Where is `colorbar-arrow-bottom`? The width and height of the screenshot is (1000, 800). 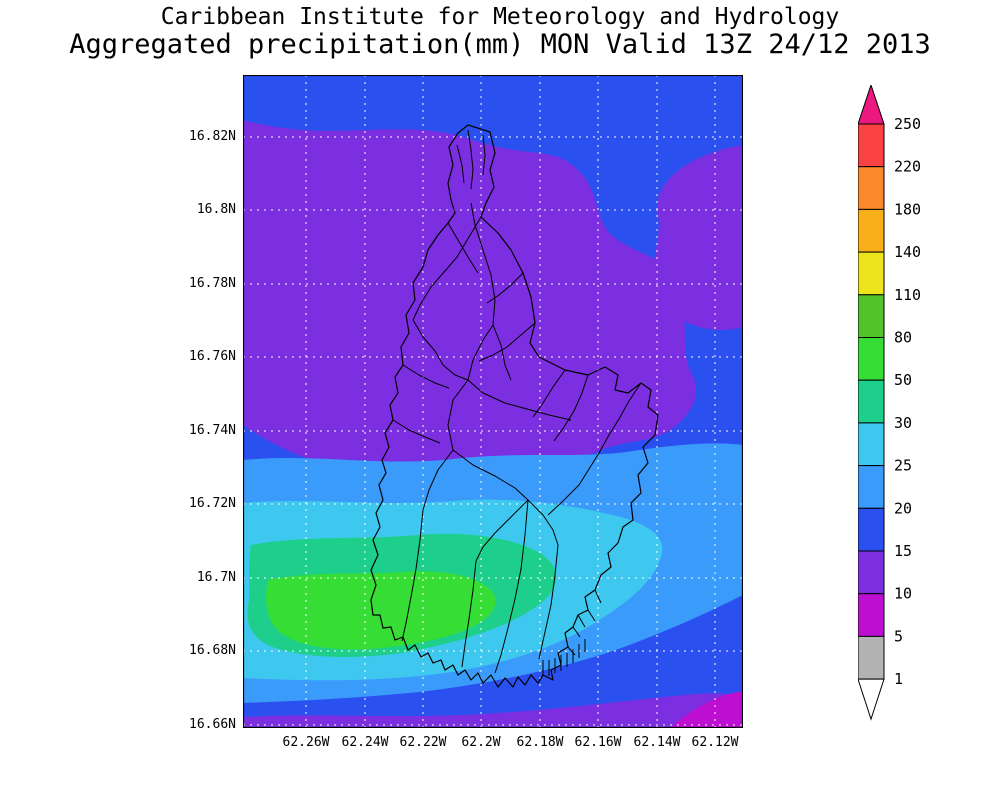 colorbar-arrow-bottom is located at coordinates (871, 699).